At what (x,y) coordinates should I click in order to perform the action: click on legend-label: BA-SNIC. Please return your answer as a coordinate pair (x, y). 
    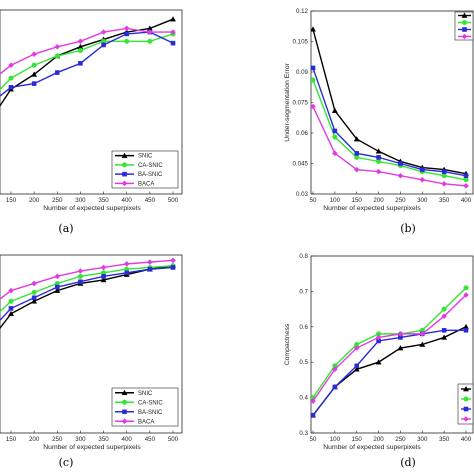
    Looking at the image, I should click on (150, 175).